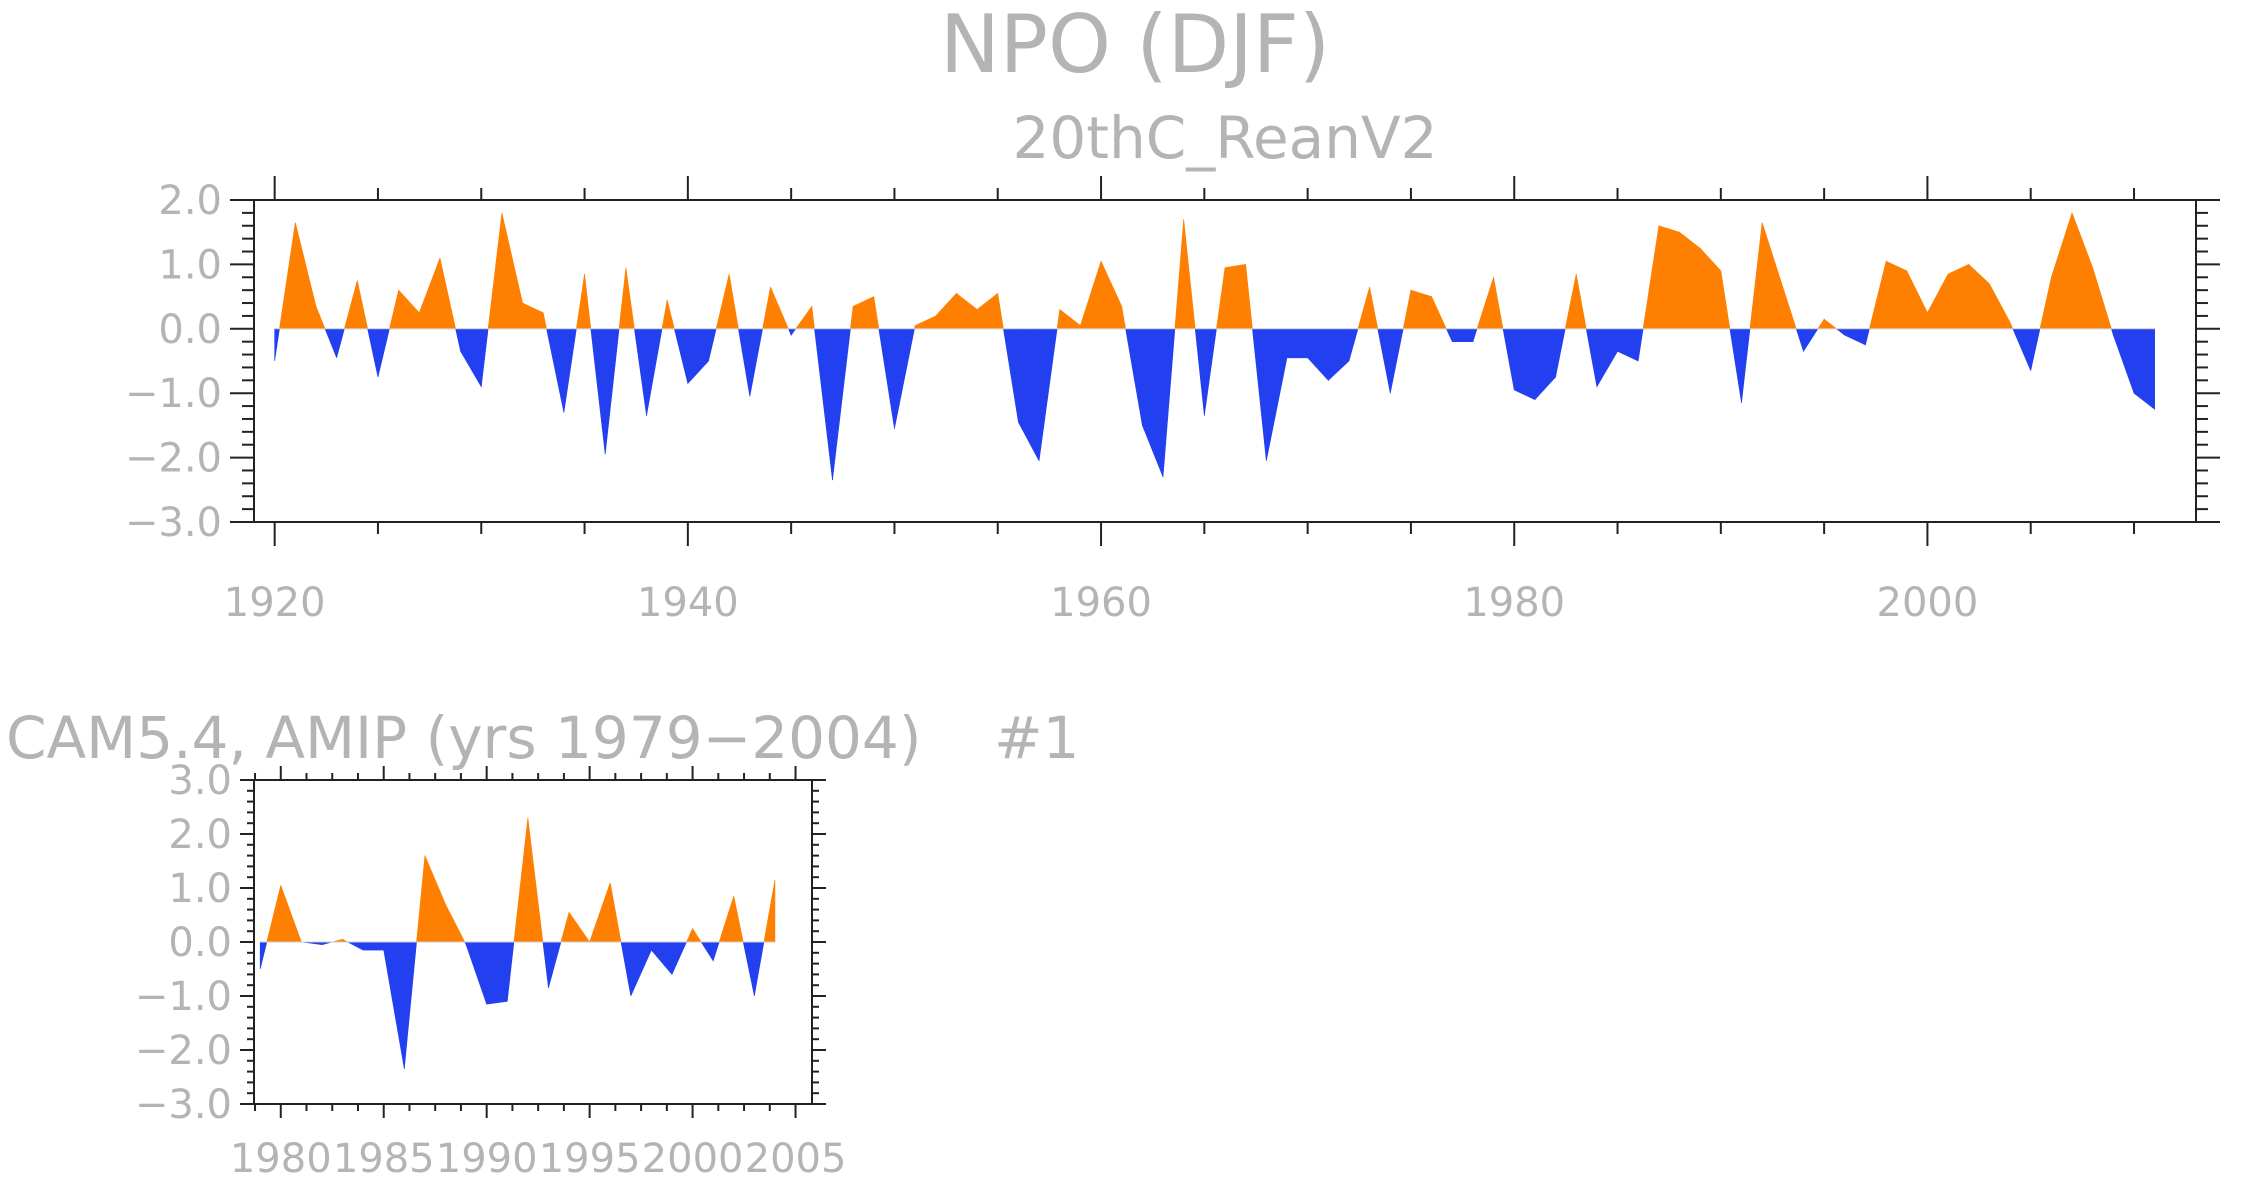  Describe the element at coordinates (173, 523) in the screenshot. I see `y-tick-label: −3.0` at that location.